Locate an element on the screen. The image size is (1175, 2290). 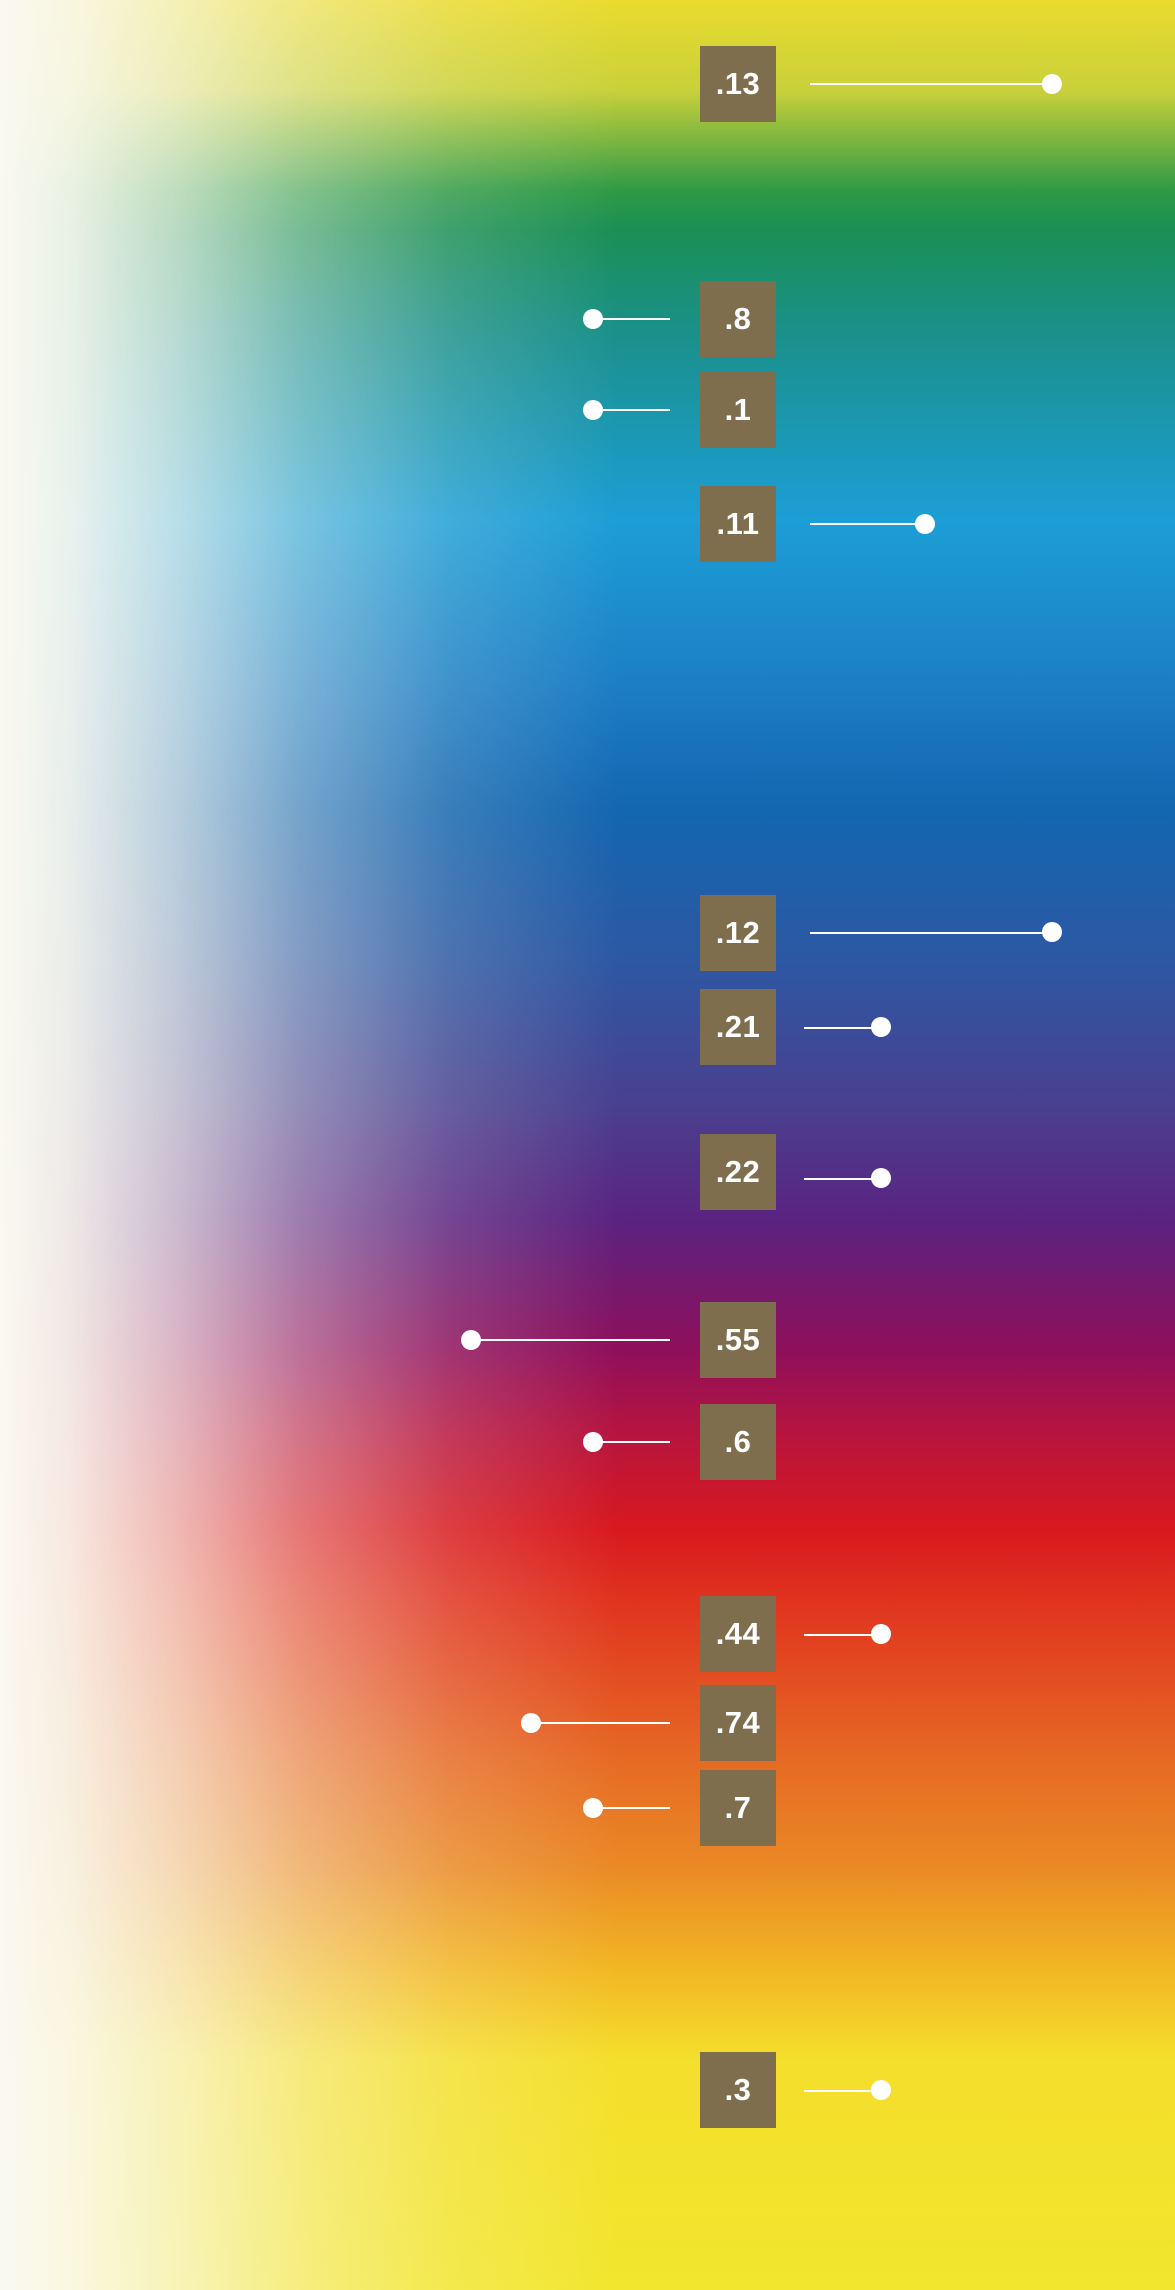
marker-label-6: .6 is located at coordinates (738, 1442).